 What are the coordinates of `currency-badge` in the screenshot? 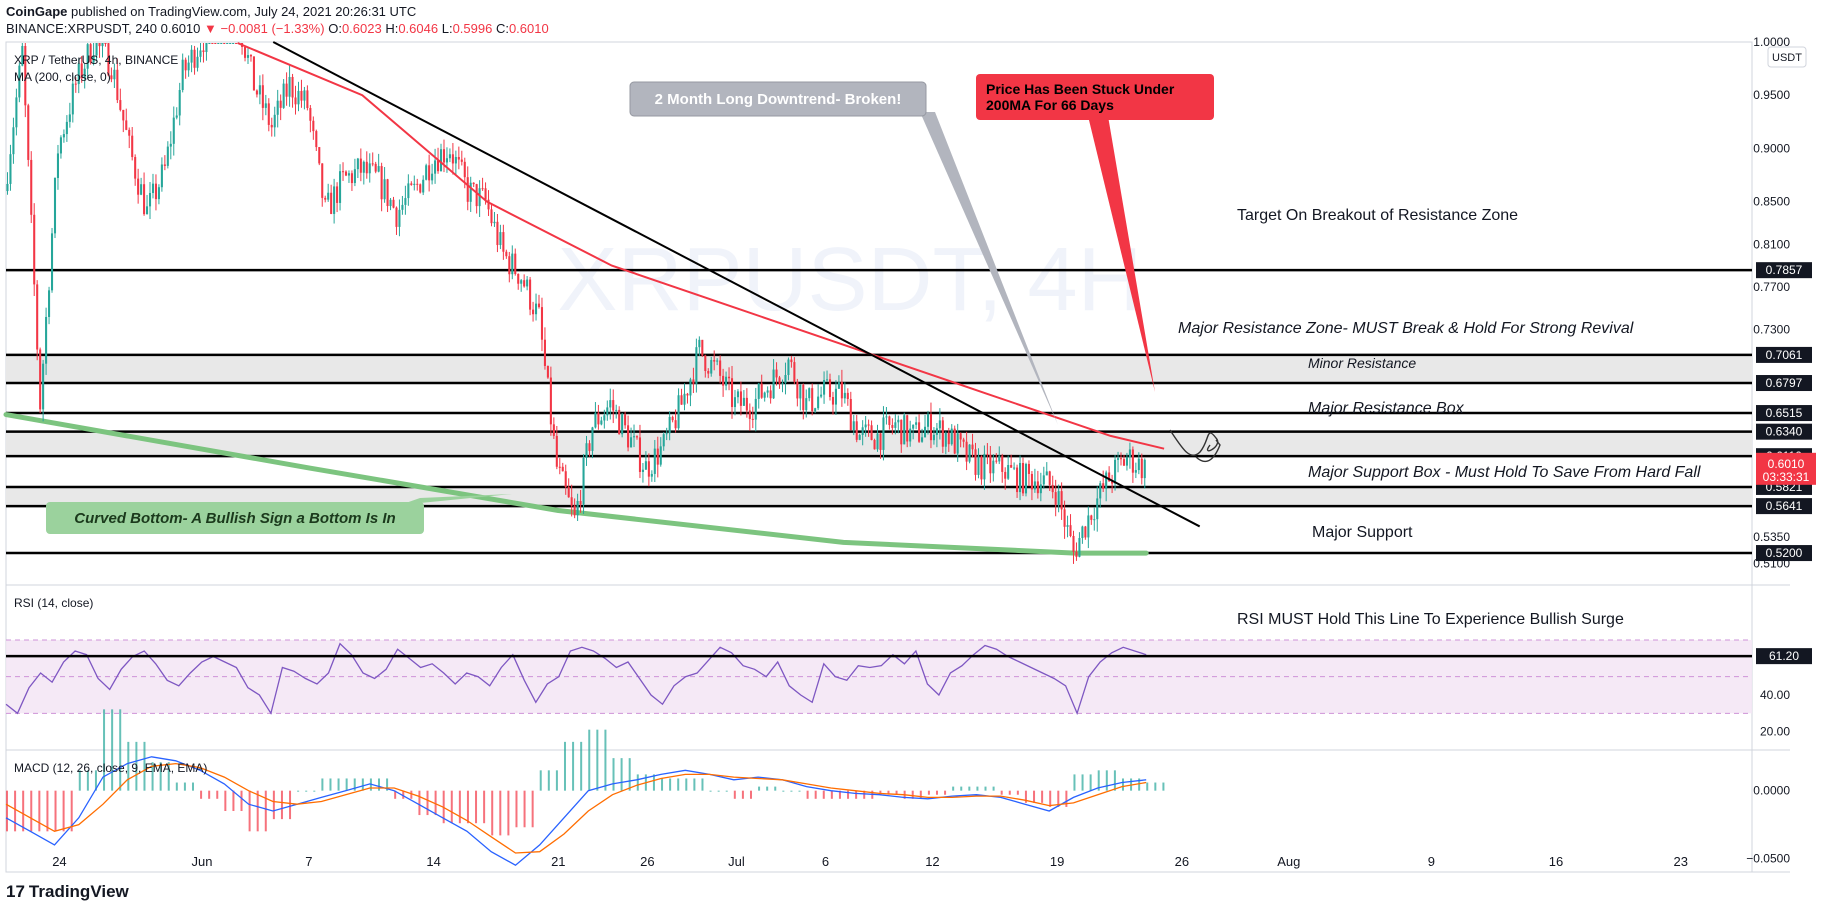 It's located at (1787, 57).